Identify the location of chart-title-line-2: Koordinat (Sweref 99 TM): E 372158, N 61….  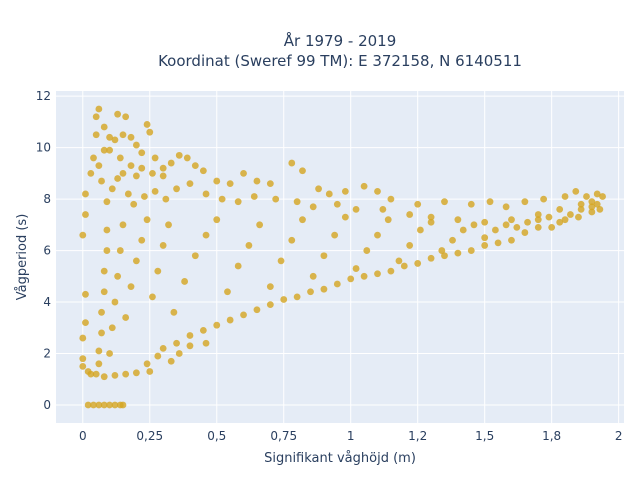
(340, 61).